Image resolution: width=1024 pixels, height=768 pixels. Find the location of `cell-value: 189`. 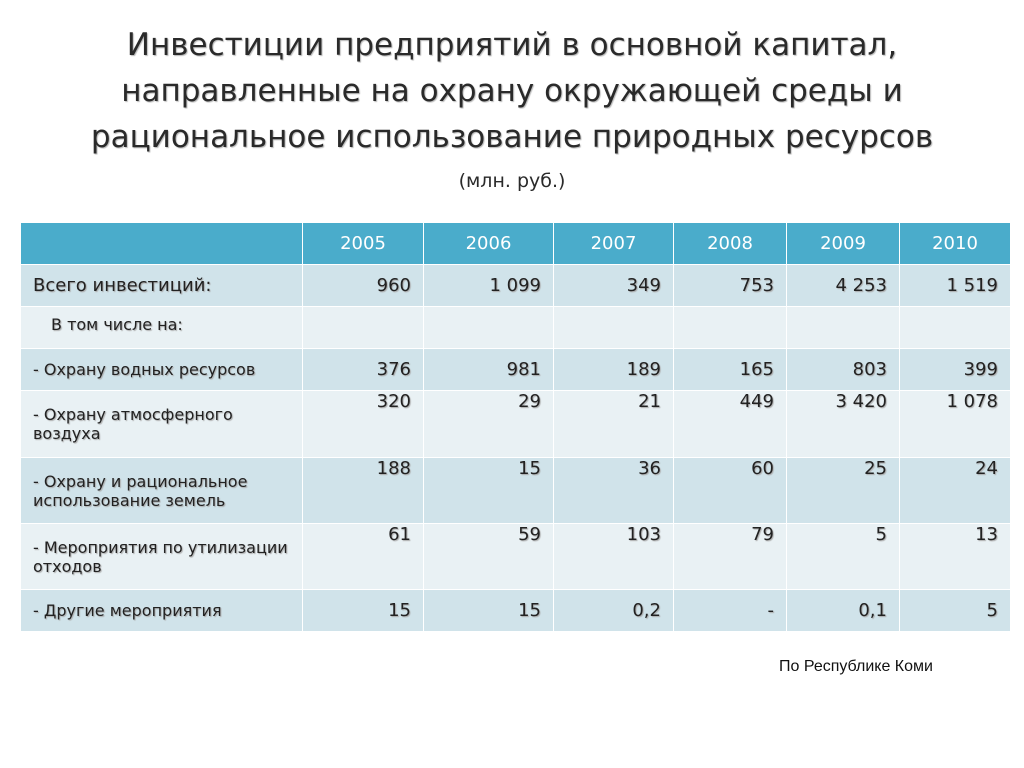

cell-value: 189 is located at coordinates (613, 369).